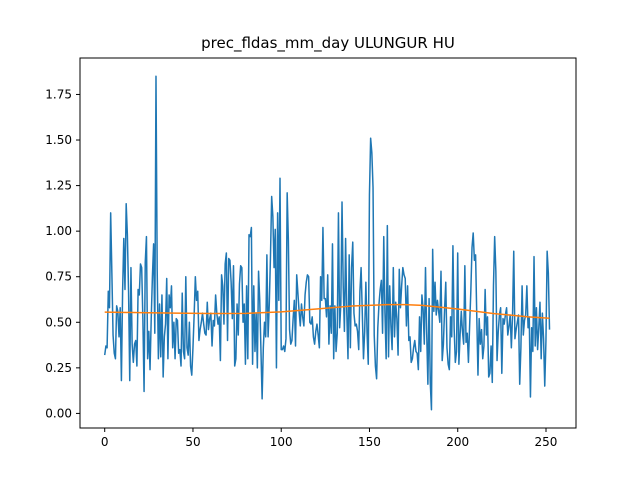 The image size is (640, 480). What do you see at coordinates (546, 442) in the screenshot?
I see `x-tick-label: 250` at bounding box center [546, 442].